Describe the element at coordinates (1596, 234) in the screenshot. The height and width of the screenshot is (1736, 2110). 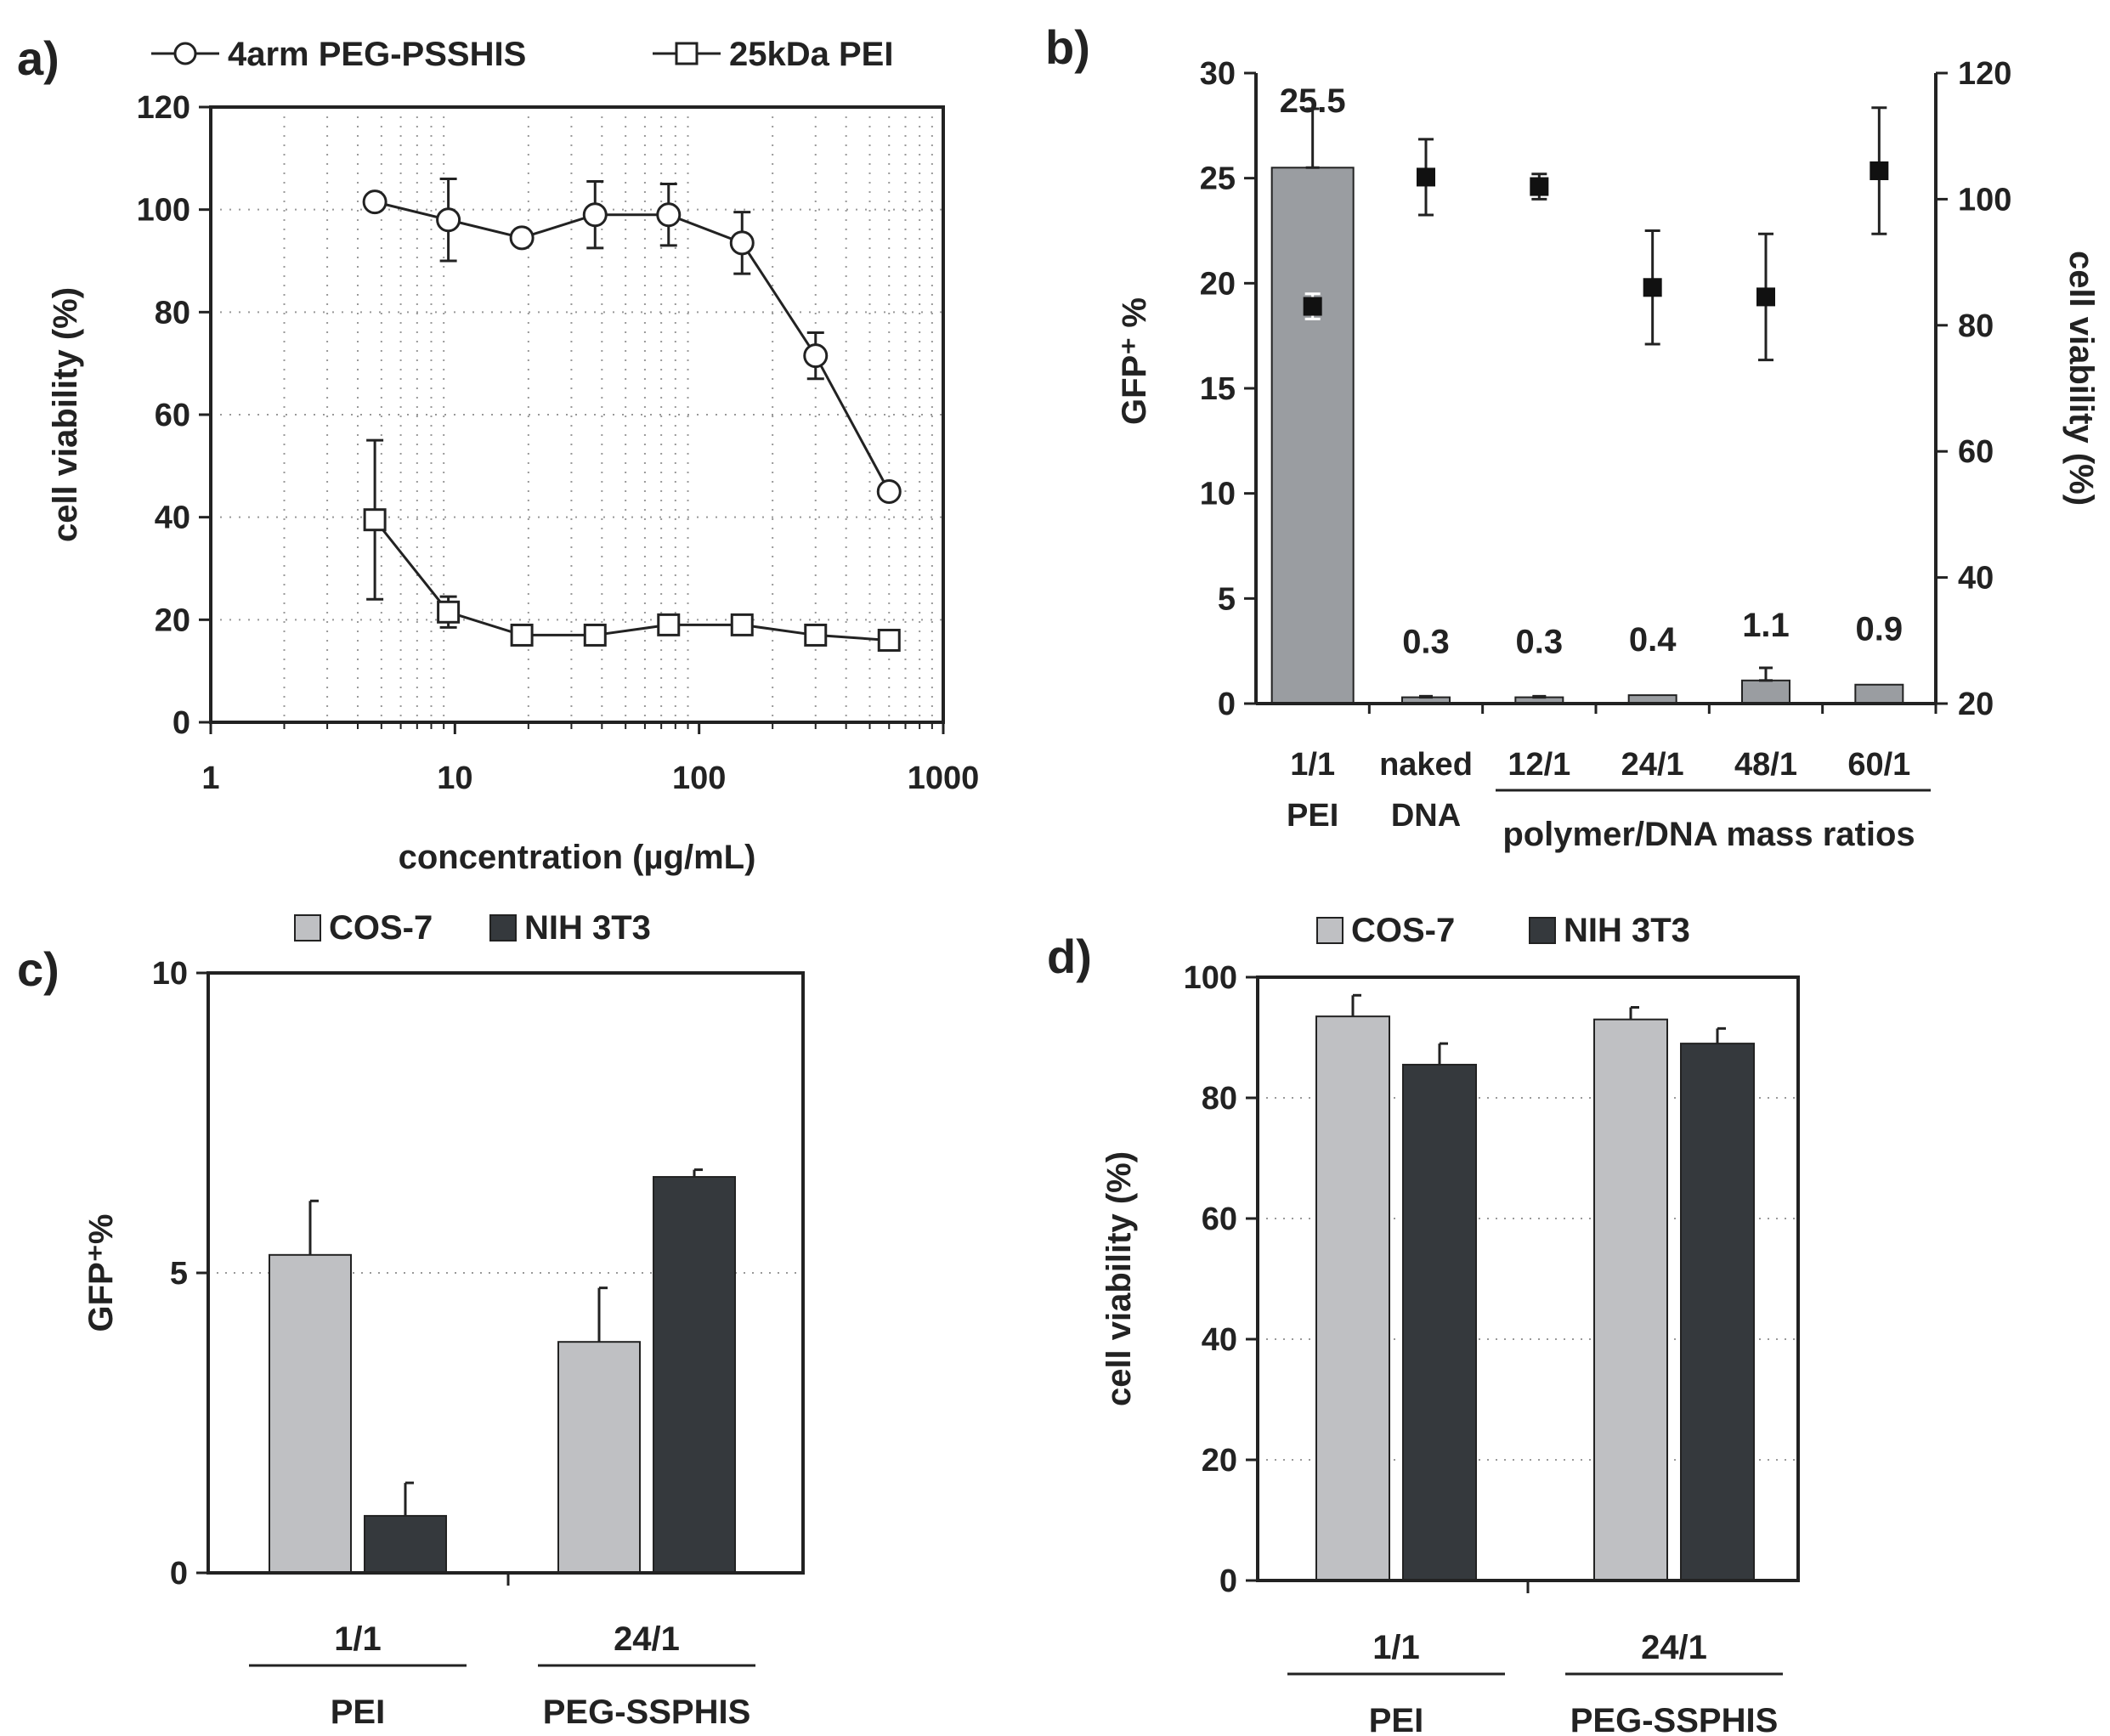
I see `viability-points-b` at that location.